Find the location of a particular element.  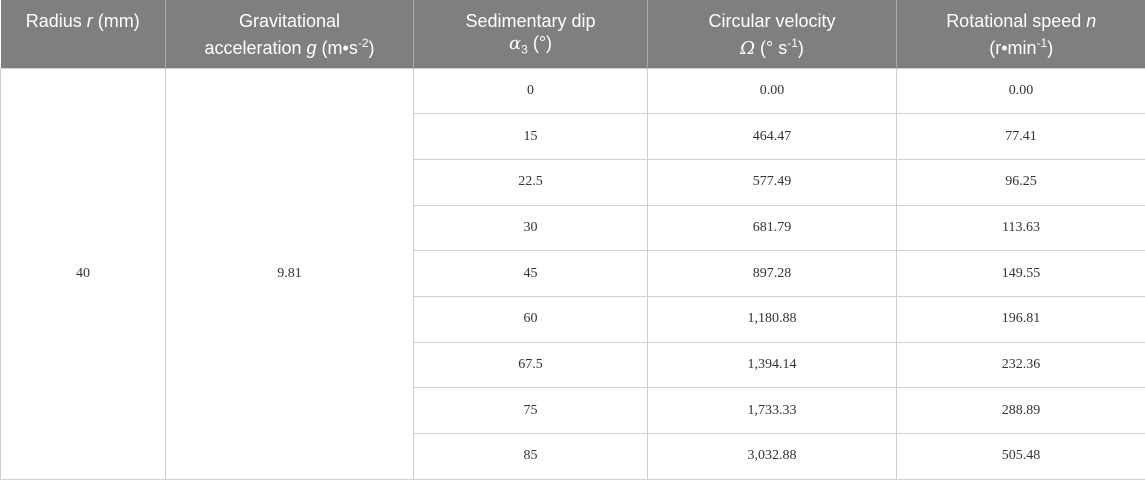

table-row: 30 681.79 113.63 is located at coordinates (573, 228).